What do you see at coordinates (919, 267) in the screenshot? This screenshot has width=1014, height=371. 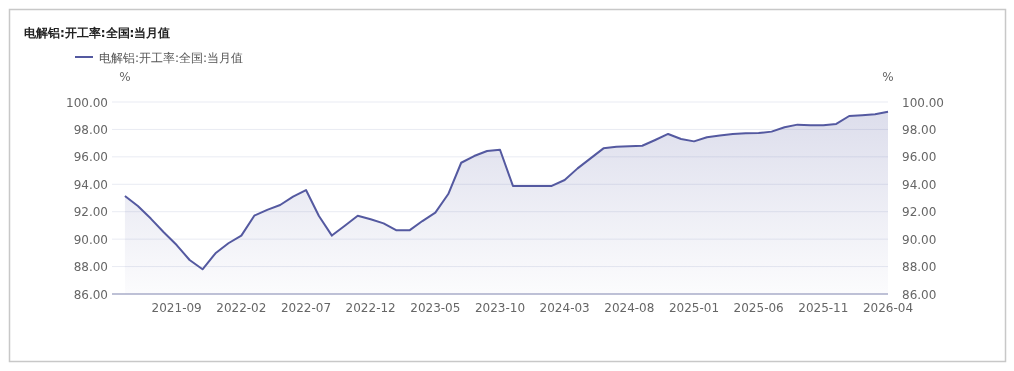 I see `y2-tick-label: 88.00` at bounding box center [919, 267].